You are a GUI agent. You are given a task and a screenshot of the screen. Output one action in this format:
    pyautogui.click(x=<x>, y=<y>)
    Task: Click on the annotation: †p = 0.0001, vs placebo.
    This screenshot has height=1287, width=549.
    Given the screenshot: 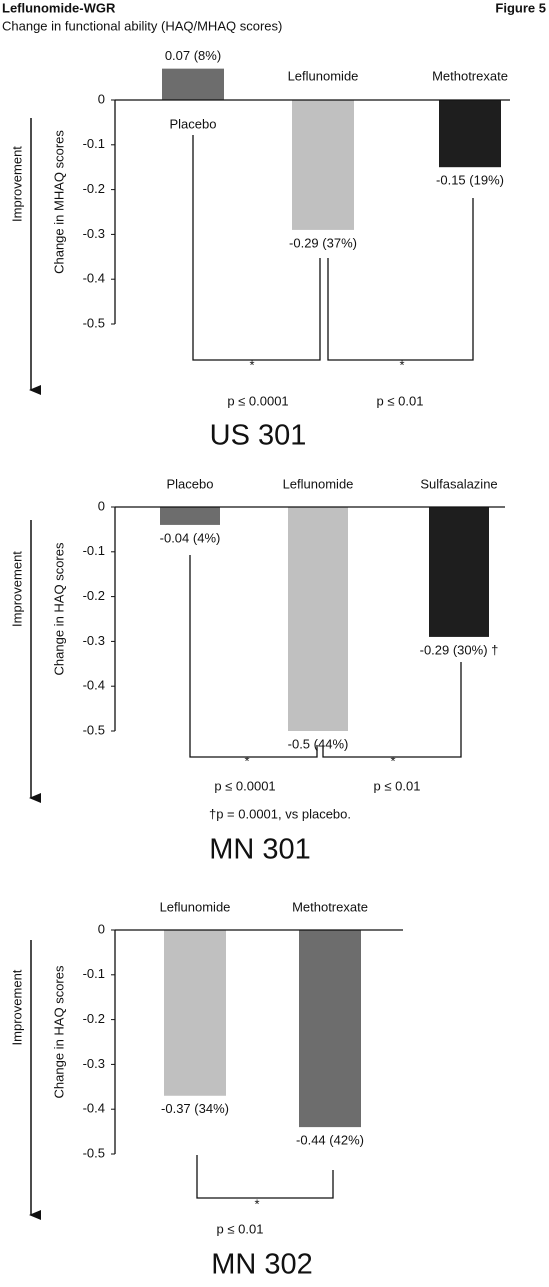 What is the action you would take?
    pyautogui.click(x=280, y=813)
    